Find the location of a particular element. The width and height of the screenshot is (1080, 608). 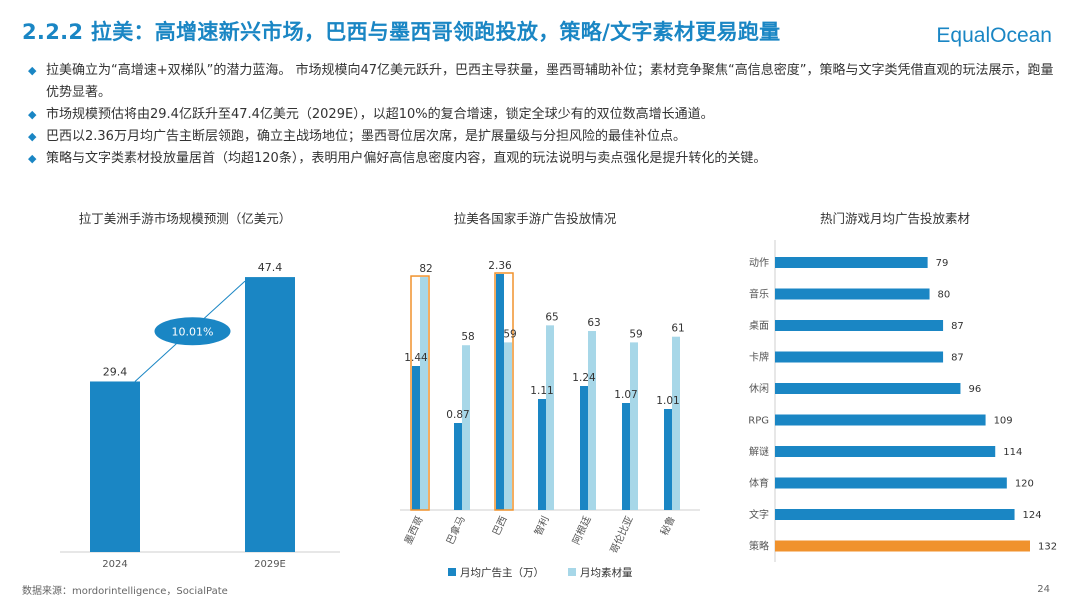

advertisers-value-label: 1.01 is located at coordinates (667, 401).